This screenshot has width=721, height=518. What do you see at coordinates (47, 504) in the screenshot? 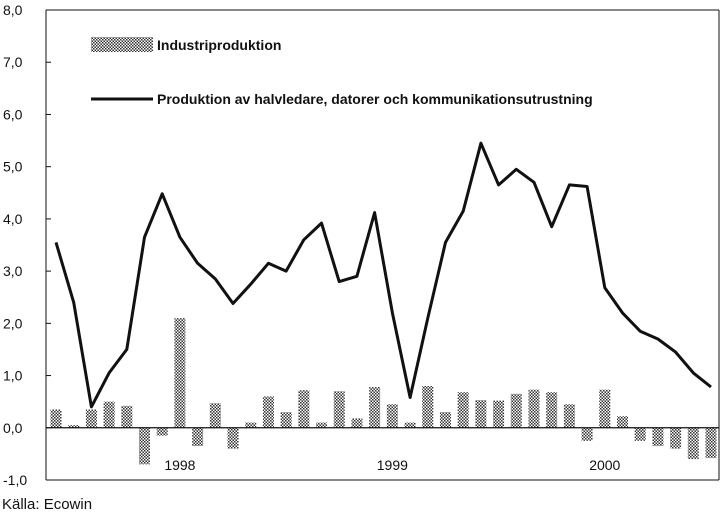
I see `source-note: Källa: Ecowin` at bounding box center [47, 504].